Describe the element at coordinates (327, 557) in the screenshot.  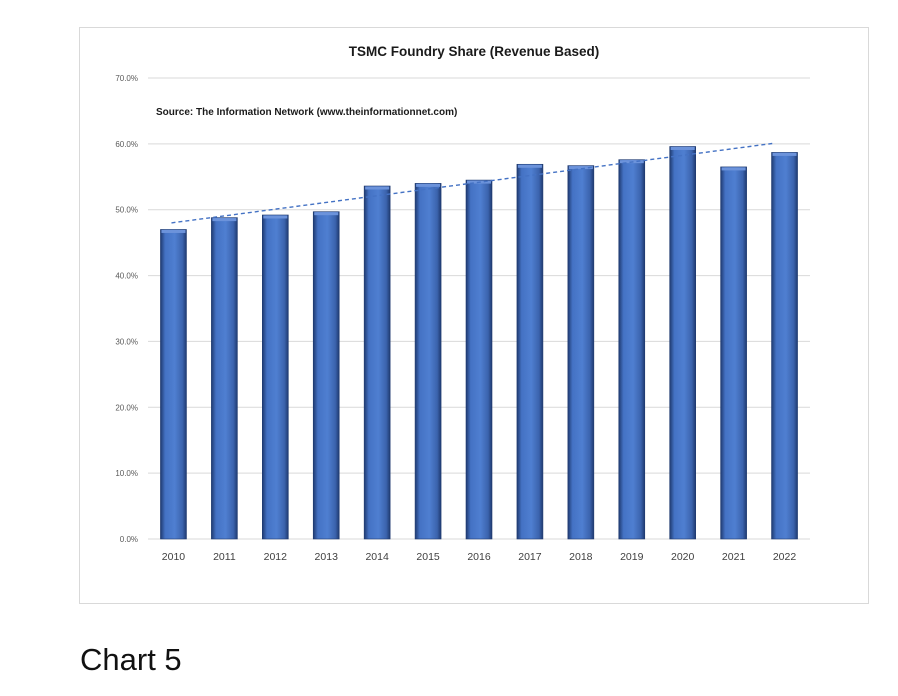
I see `x-tick-label: 2013` at that location.